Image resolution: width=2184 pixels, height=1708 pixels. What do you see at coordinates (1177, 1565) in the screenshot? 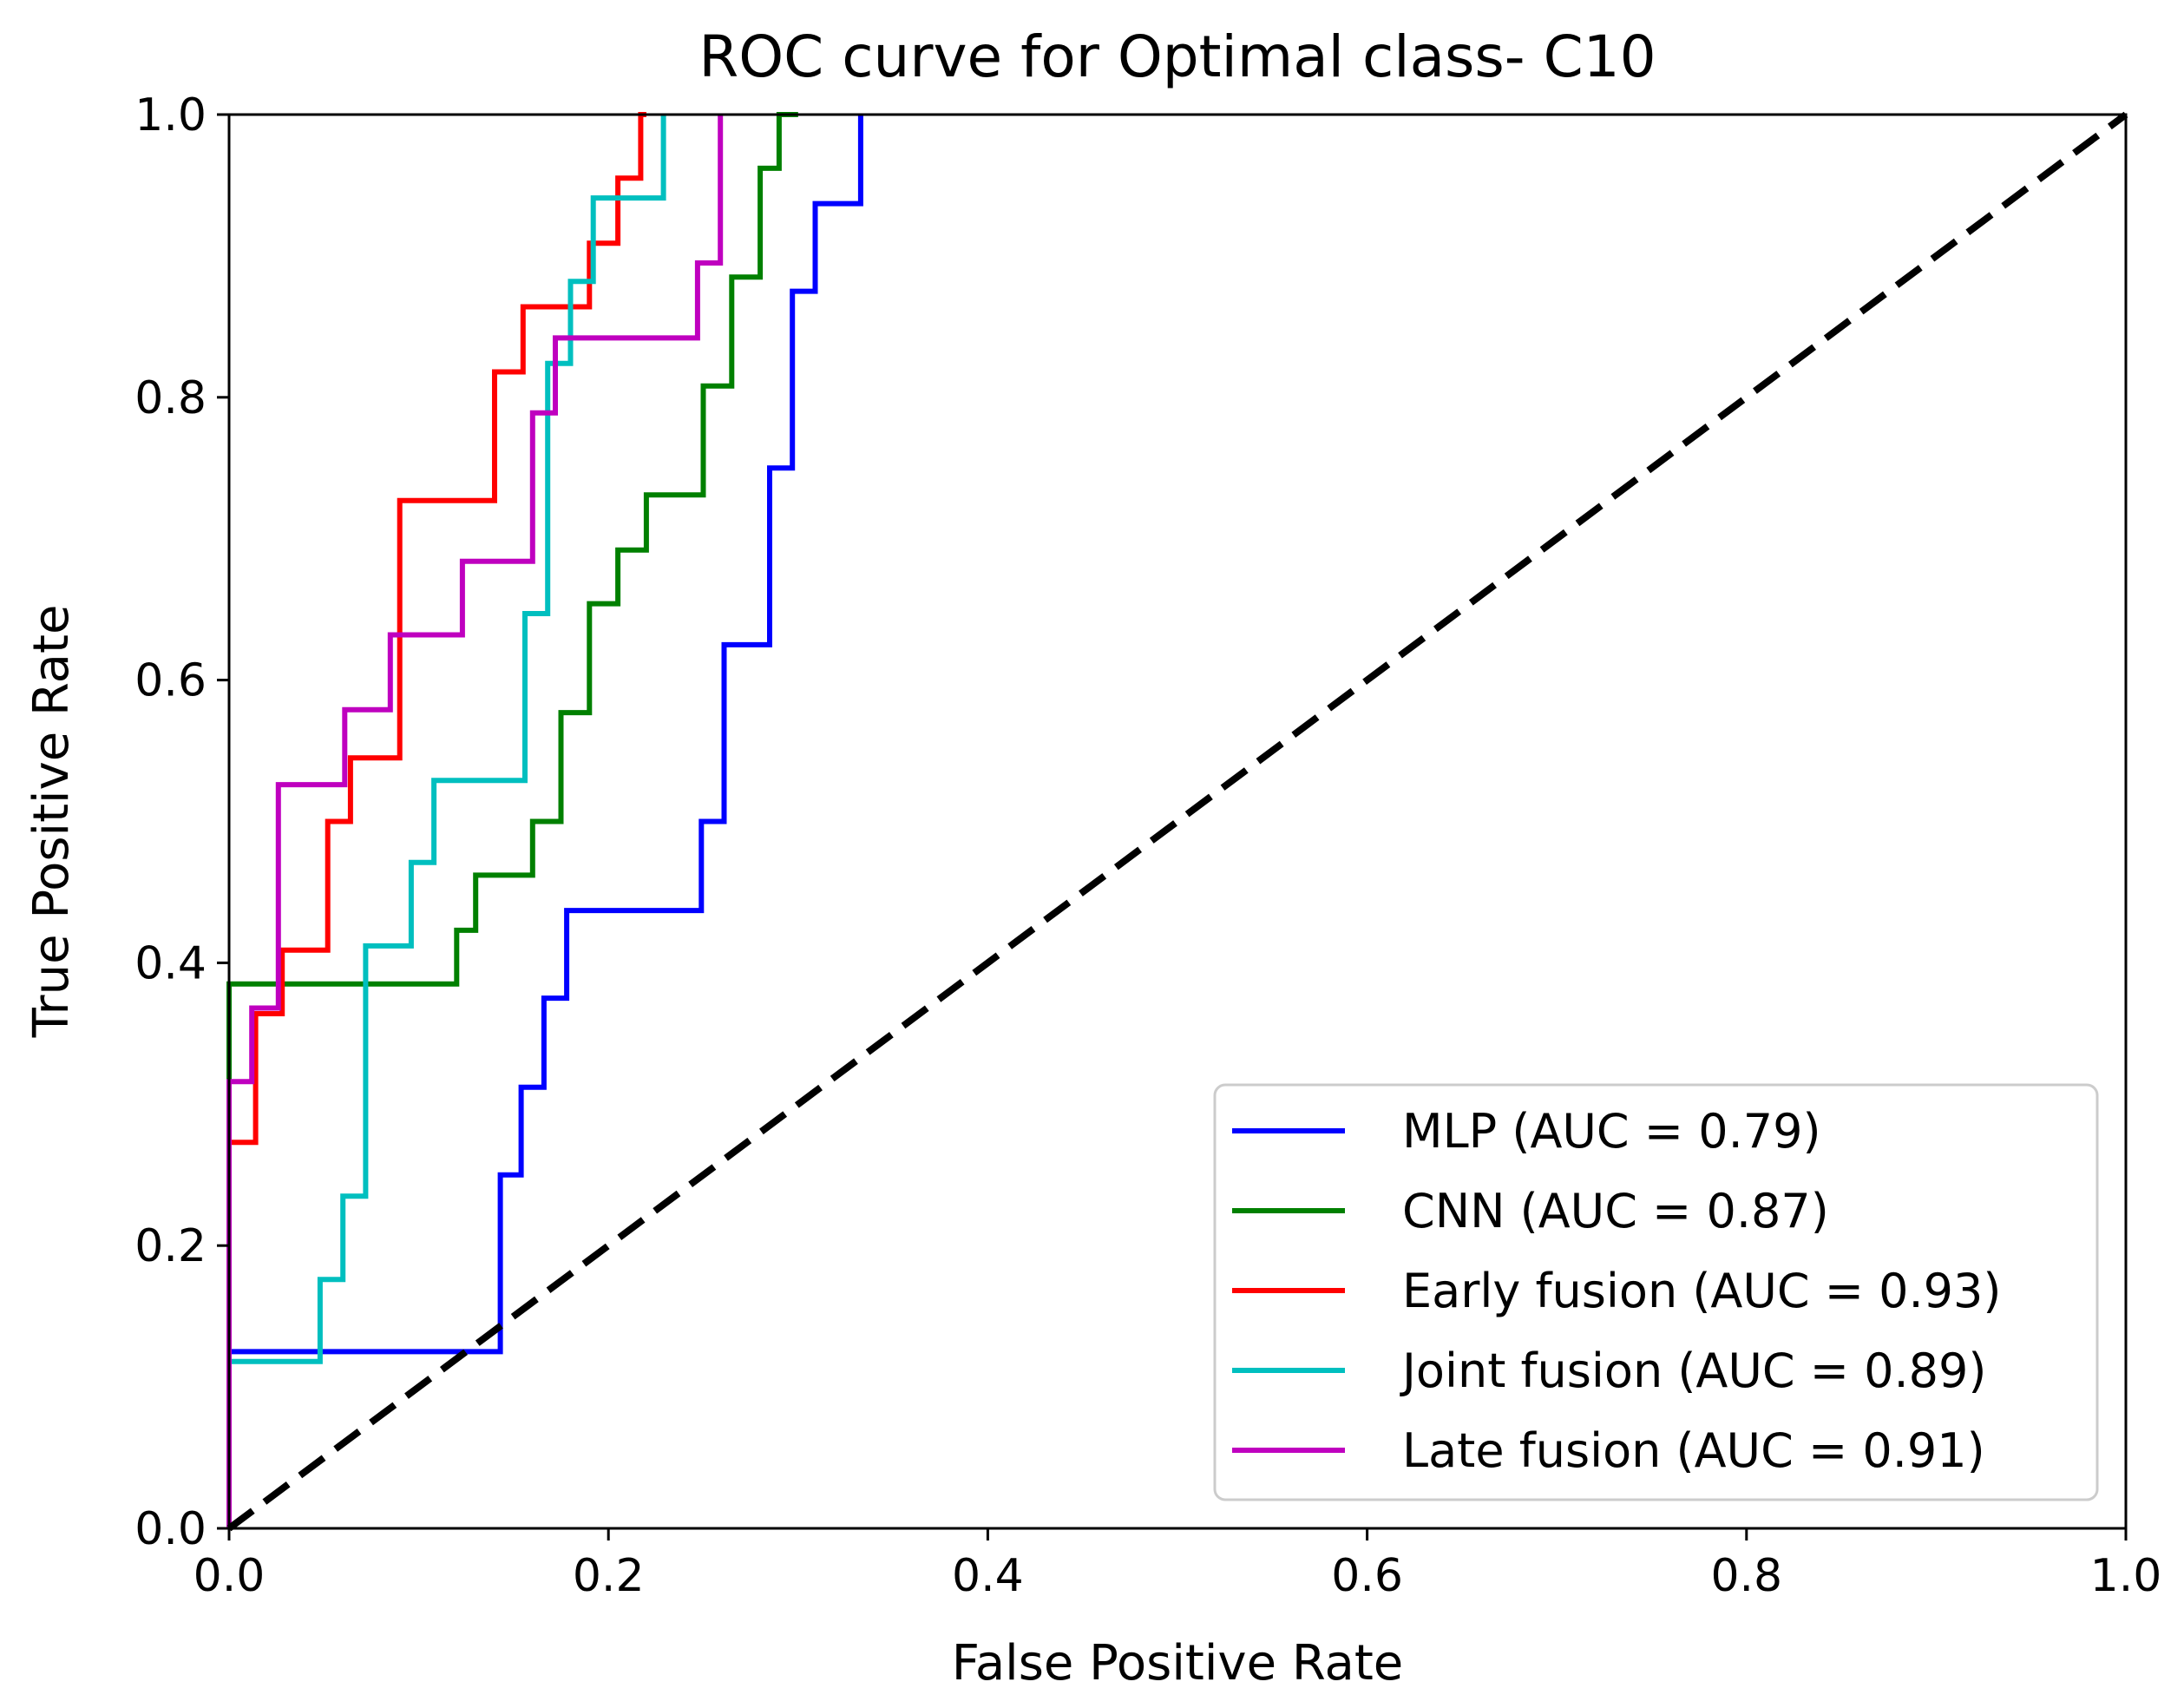
I see `x-axis-ticks: 0.0 0.2 0.4 0.6 0.8 1.0` at bounding box center [1177, 1565].